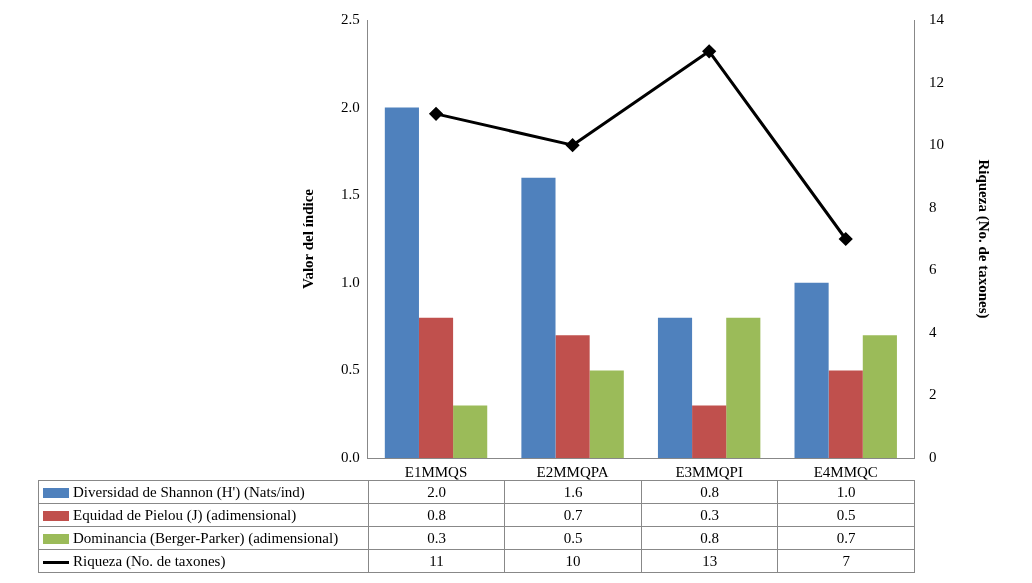  What do you see at coordinates (933, 394) in the screenshot?
I see `y2-tick-label: 2` at bounding box center [933, 394].